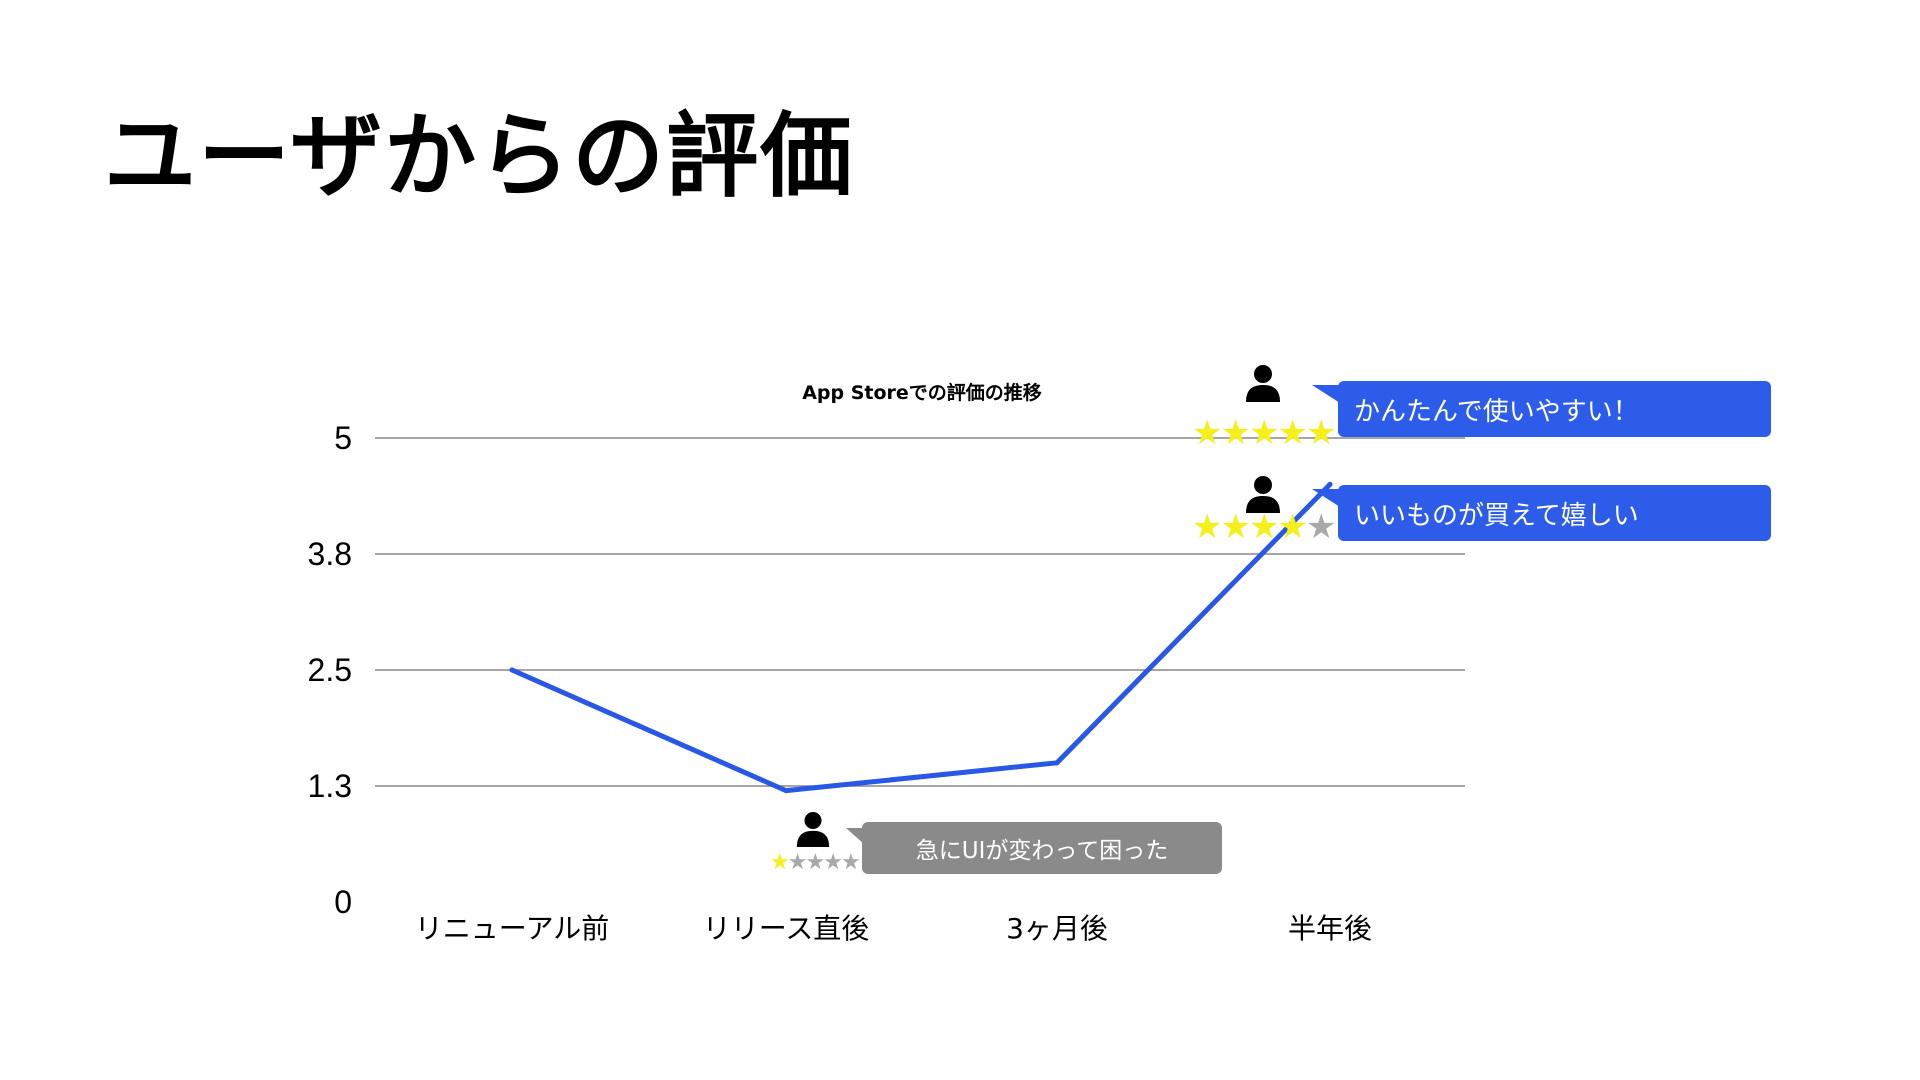 The image size is (1920, 1080). I want to click on x-category-label: 3ヶ月後, so click(1057, 928).